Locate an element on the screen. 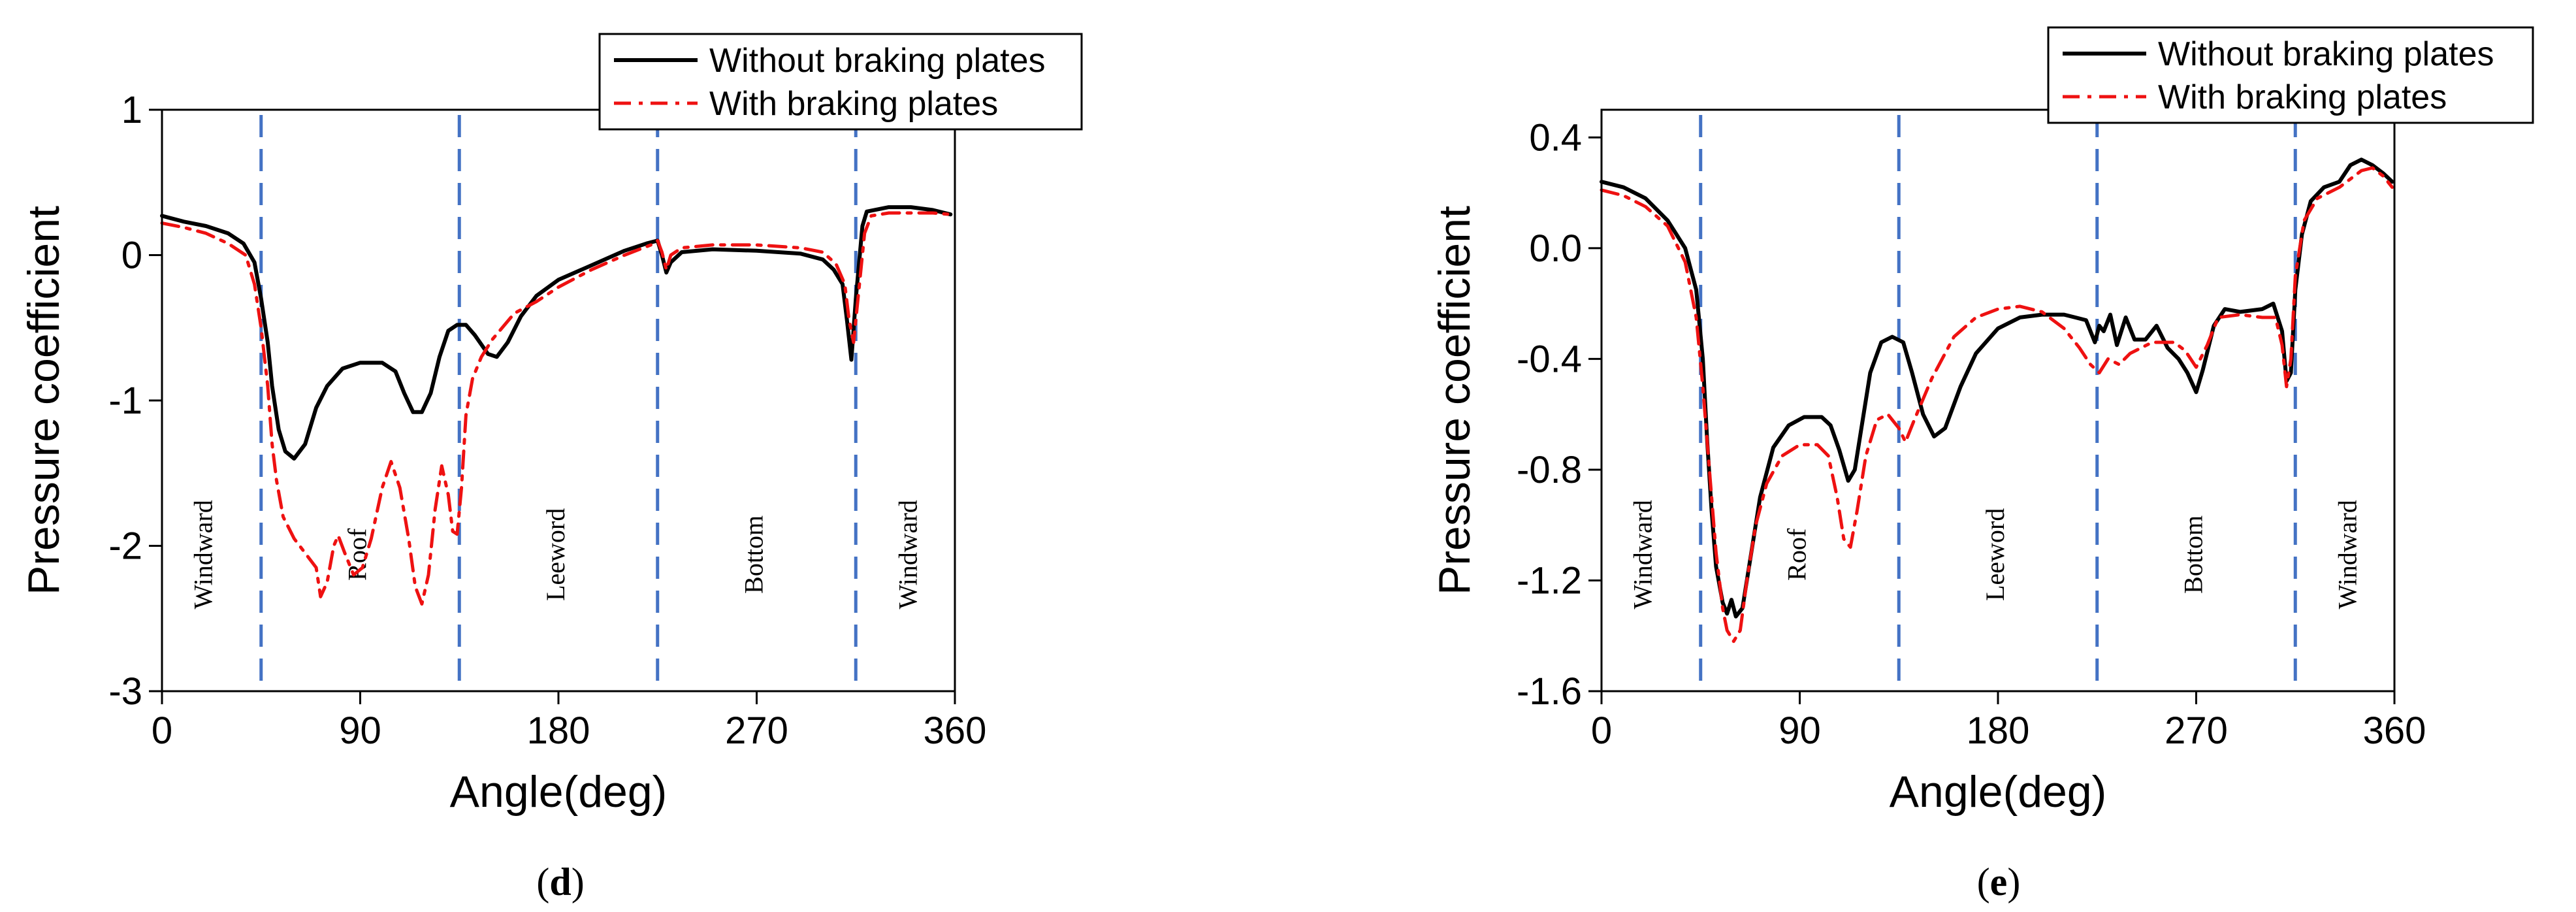 This screenshot has width=2576, height=912. panel-d-caption: (d) is located at coordinates (560, 882).